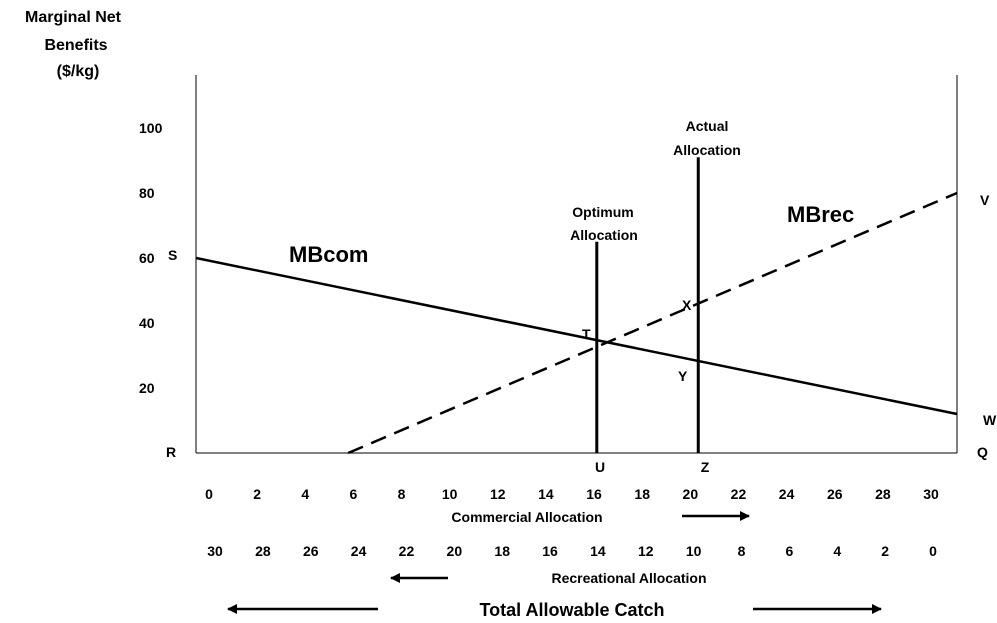 This screenshot has width=997, height=623. I want to click on point-label-u: U, so click(600, 467).